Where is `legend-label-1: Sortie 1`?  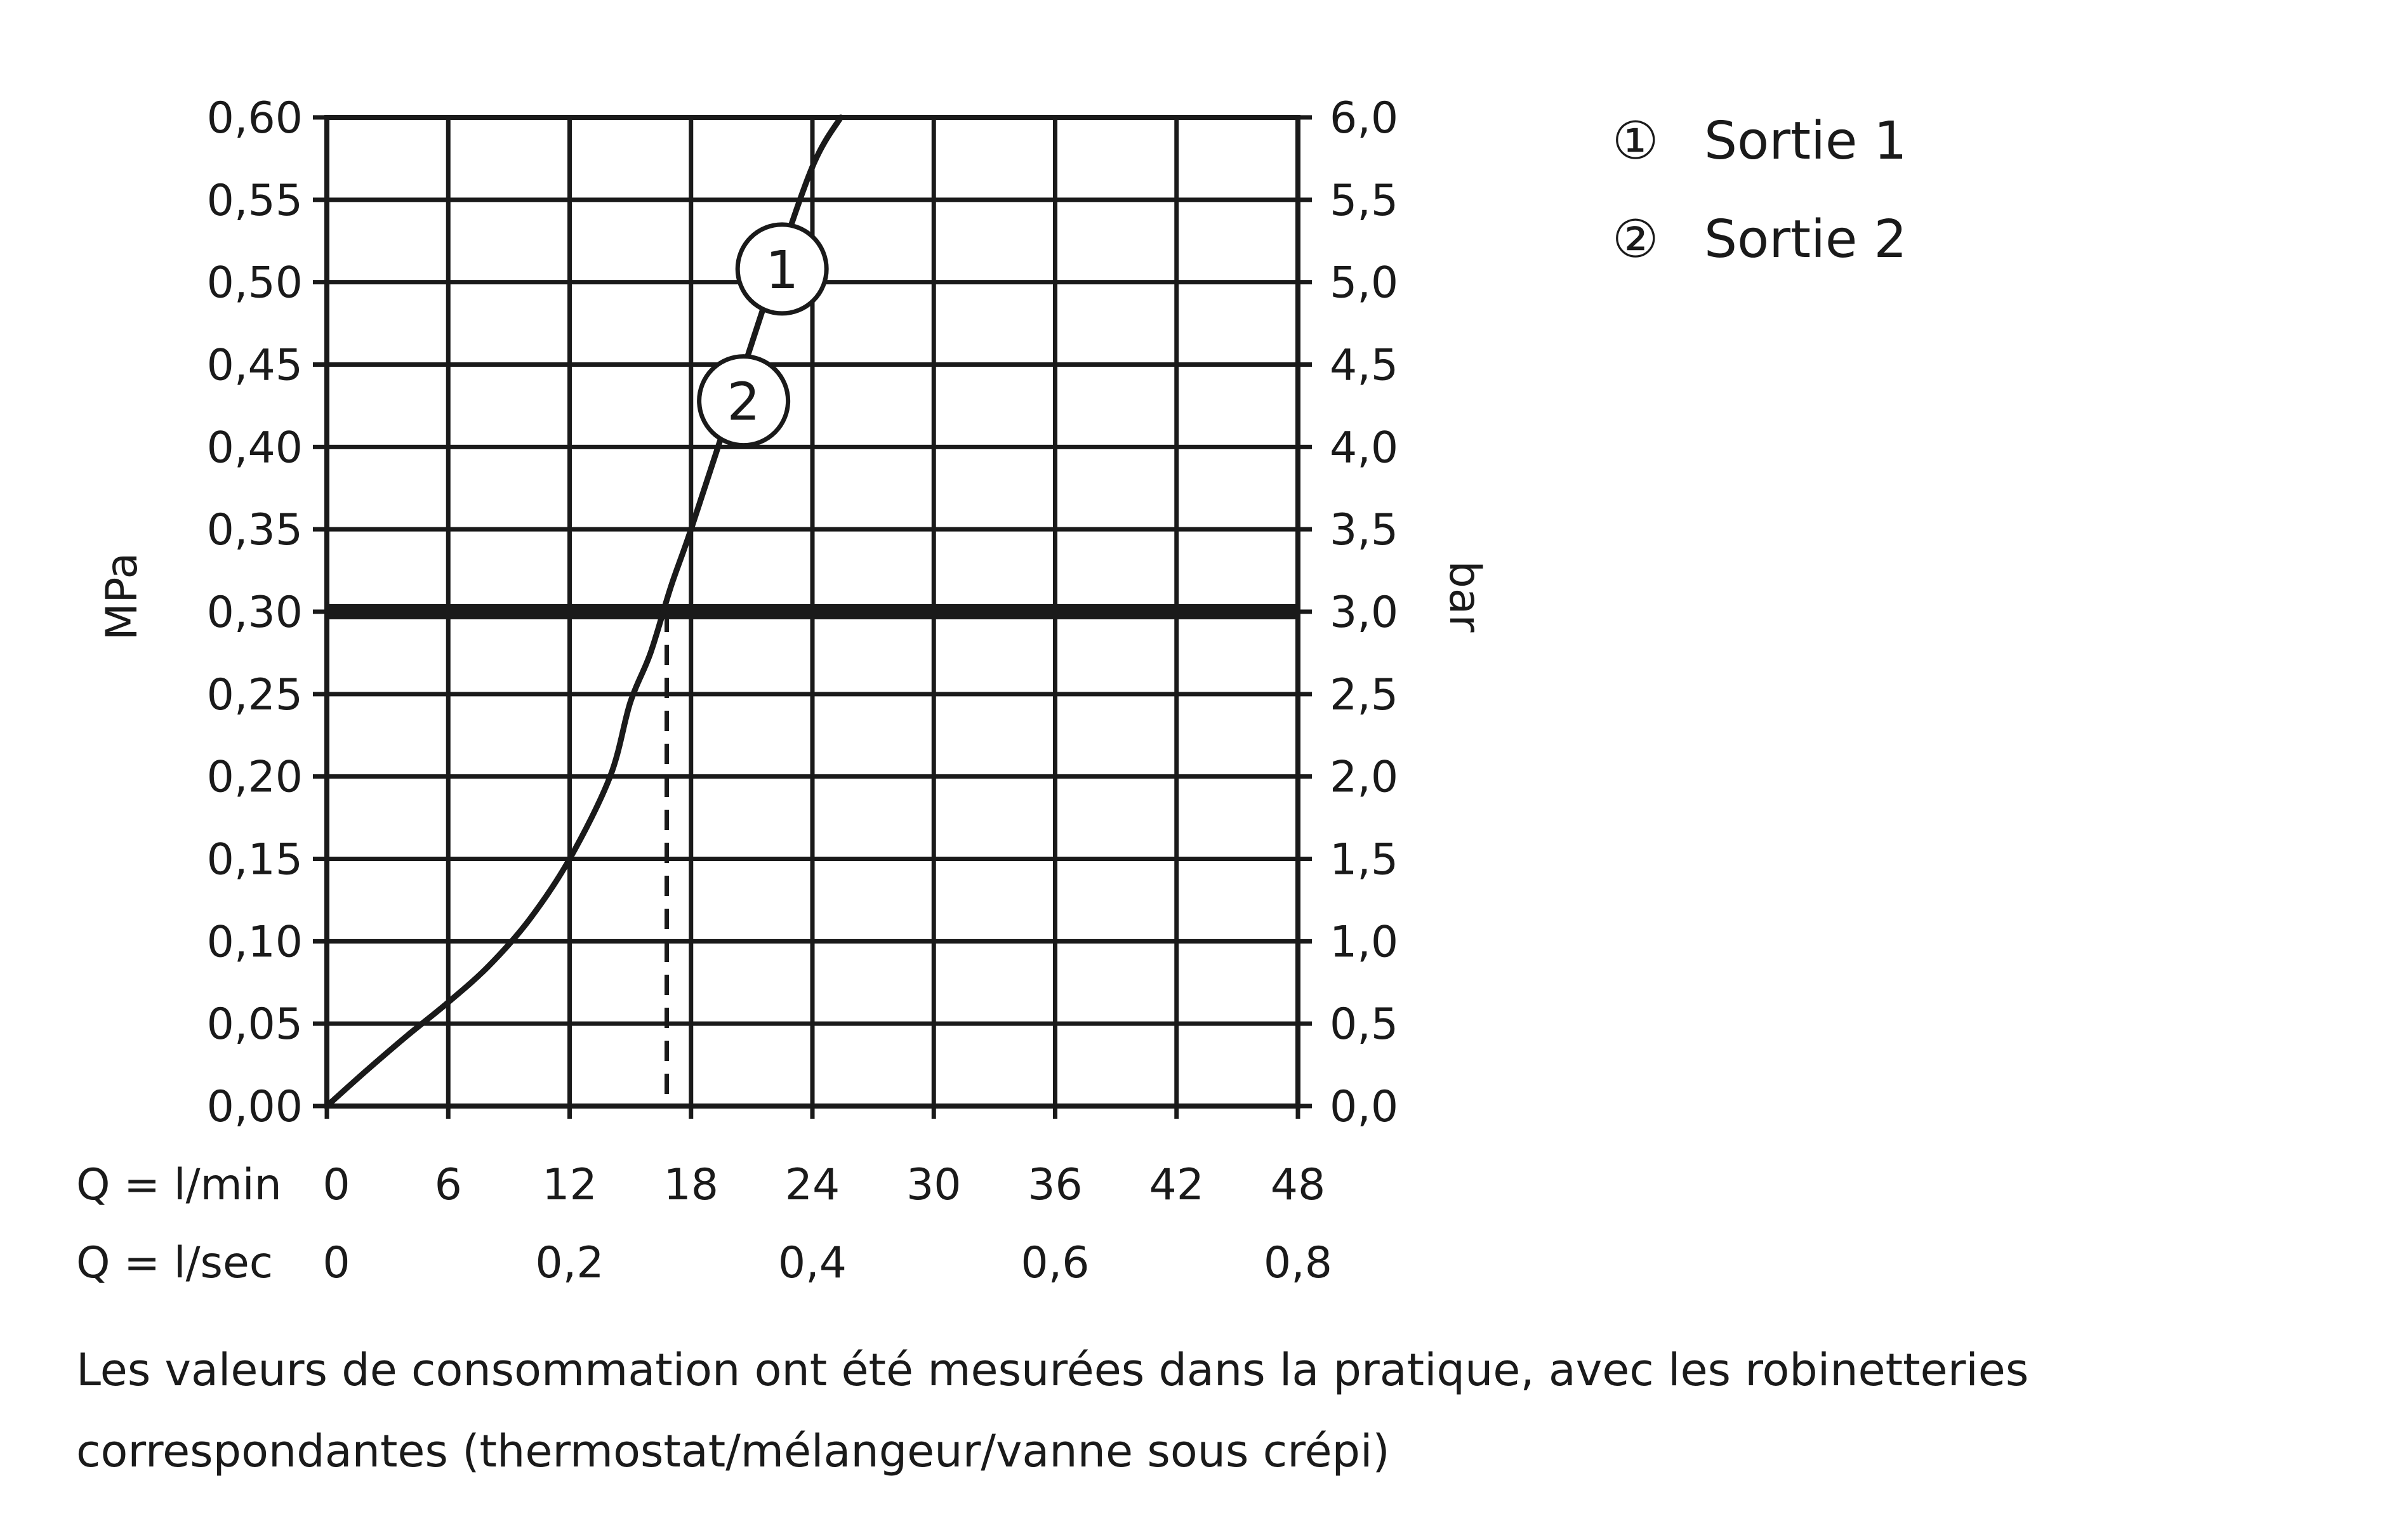
legend-label-1: Sortie 1 is located at coordinates (1805, 141).